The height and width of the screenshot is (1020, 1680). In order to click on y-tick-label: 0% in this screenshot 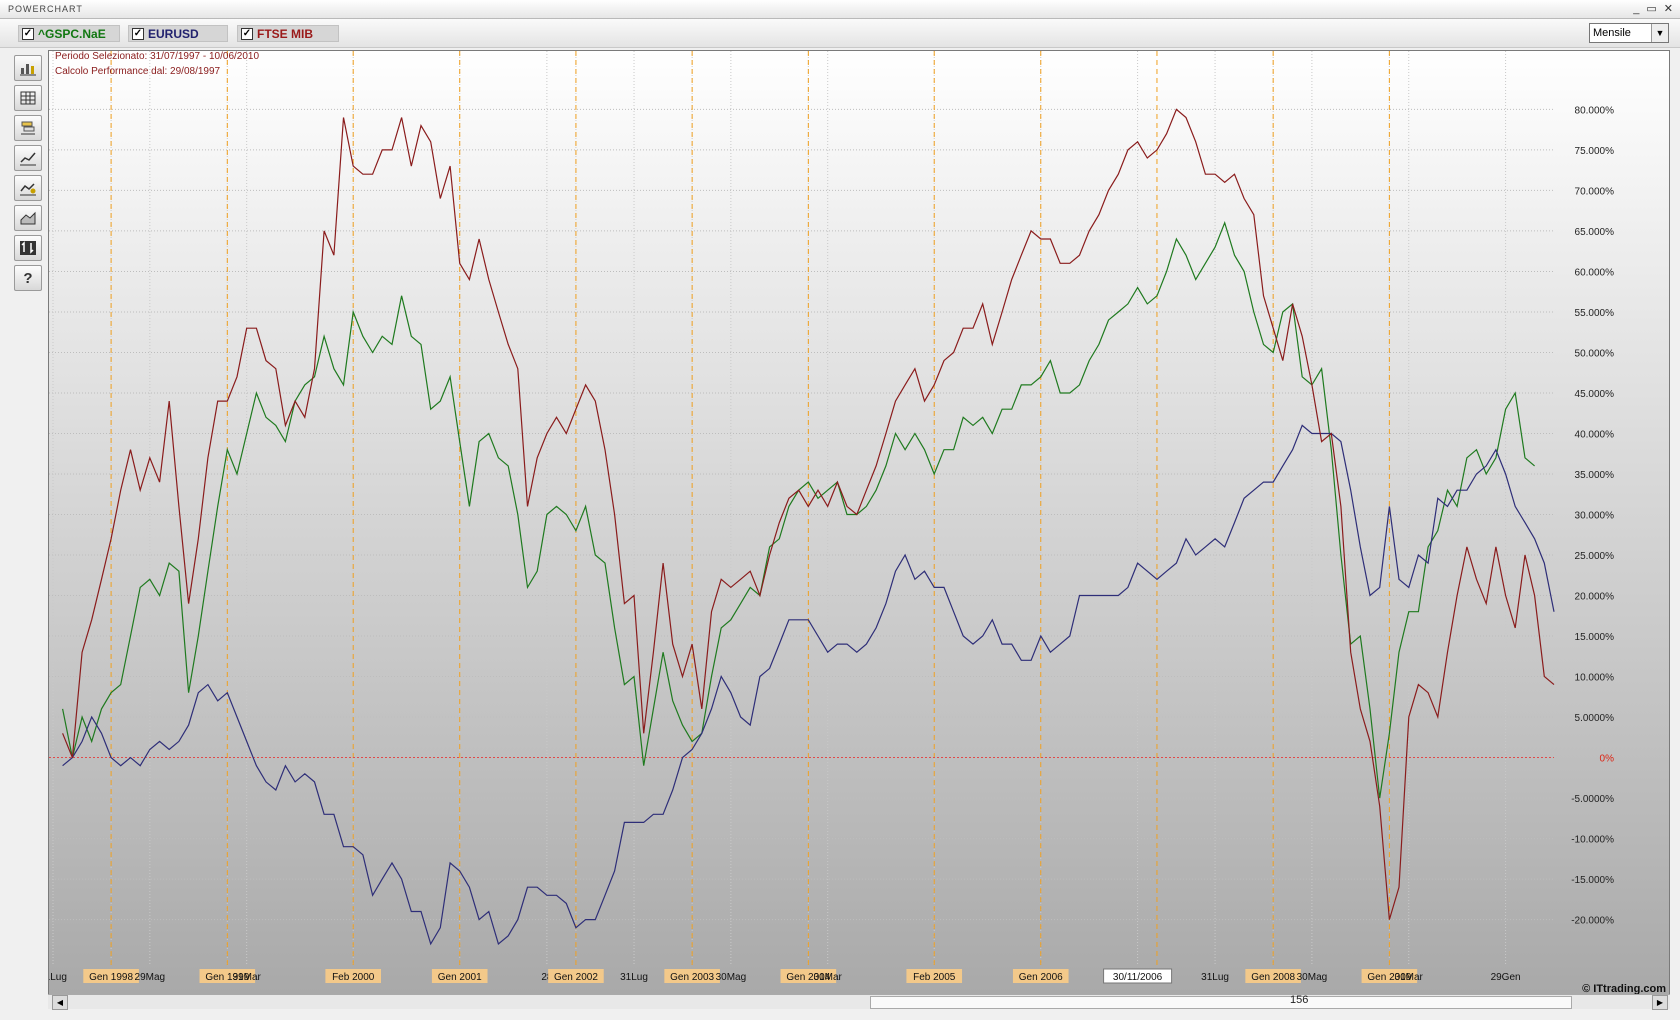, I will do `click(1607, 759)`.